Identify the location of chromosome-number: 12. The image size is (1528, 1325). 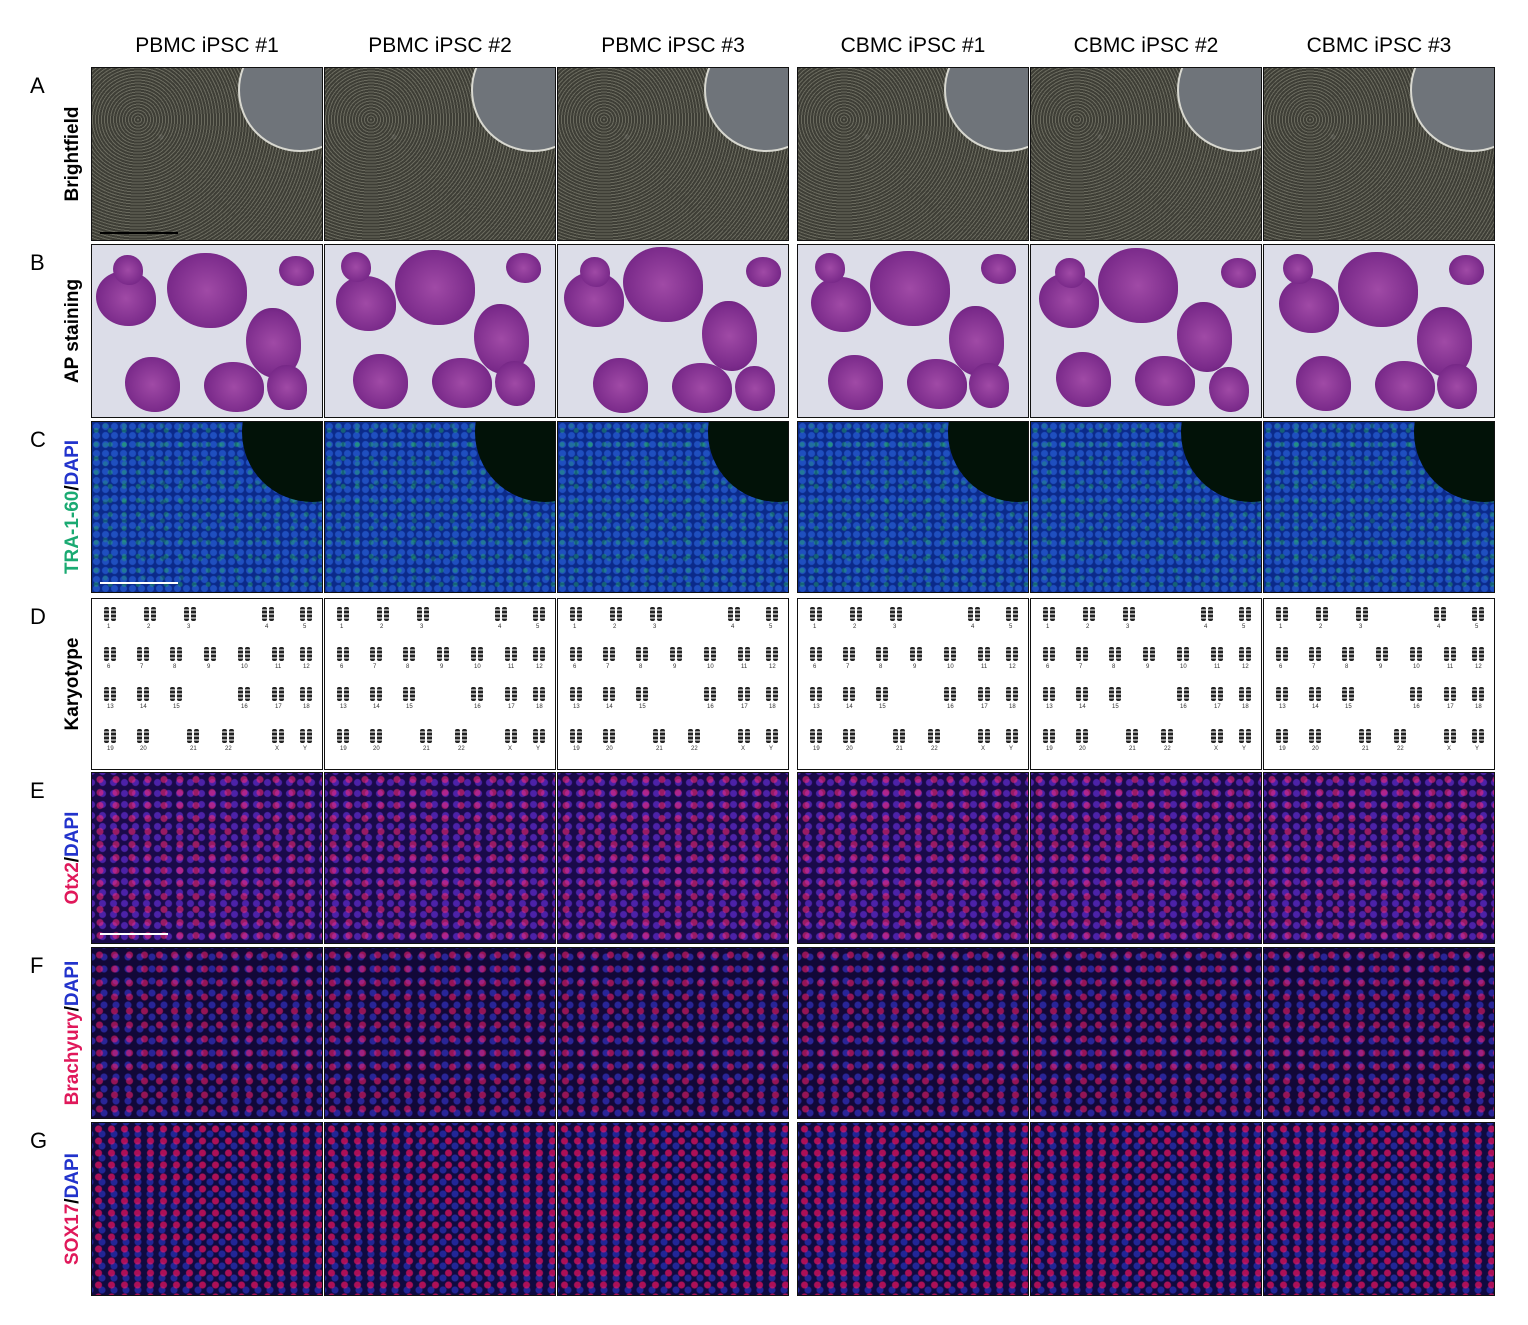
(306, 667).